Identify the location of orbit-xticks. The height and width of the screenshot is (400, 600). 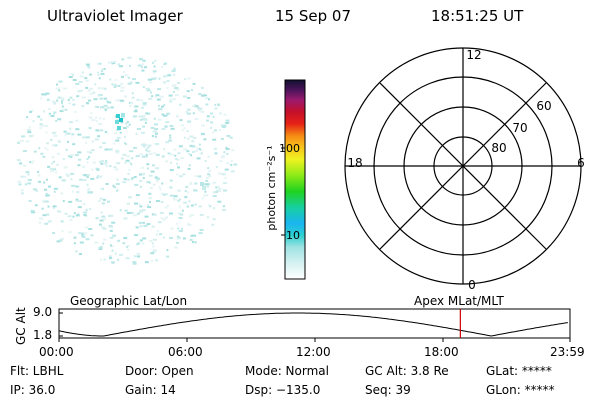
(314, 340).